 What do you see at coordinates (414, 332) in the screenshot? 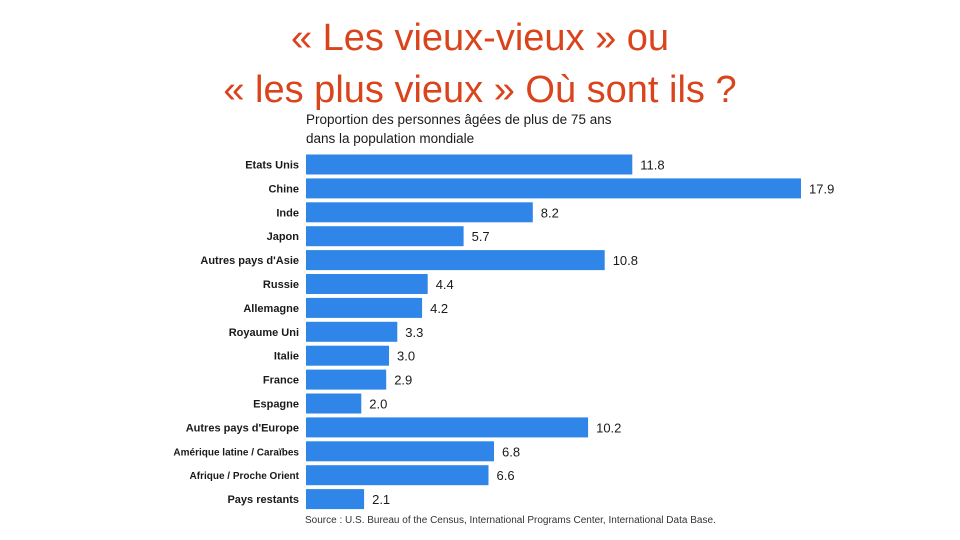
I see `value-label-8: 3.3` at bounding box center [414, 332].